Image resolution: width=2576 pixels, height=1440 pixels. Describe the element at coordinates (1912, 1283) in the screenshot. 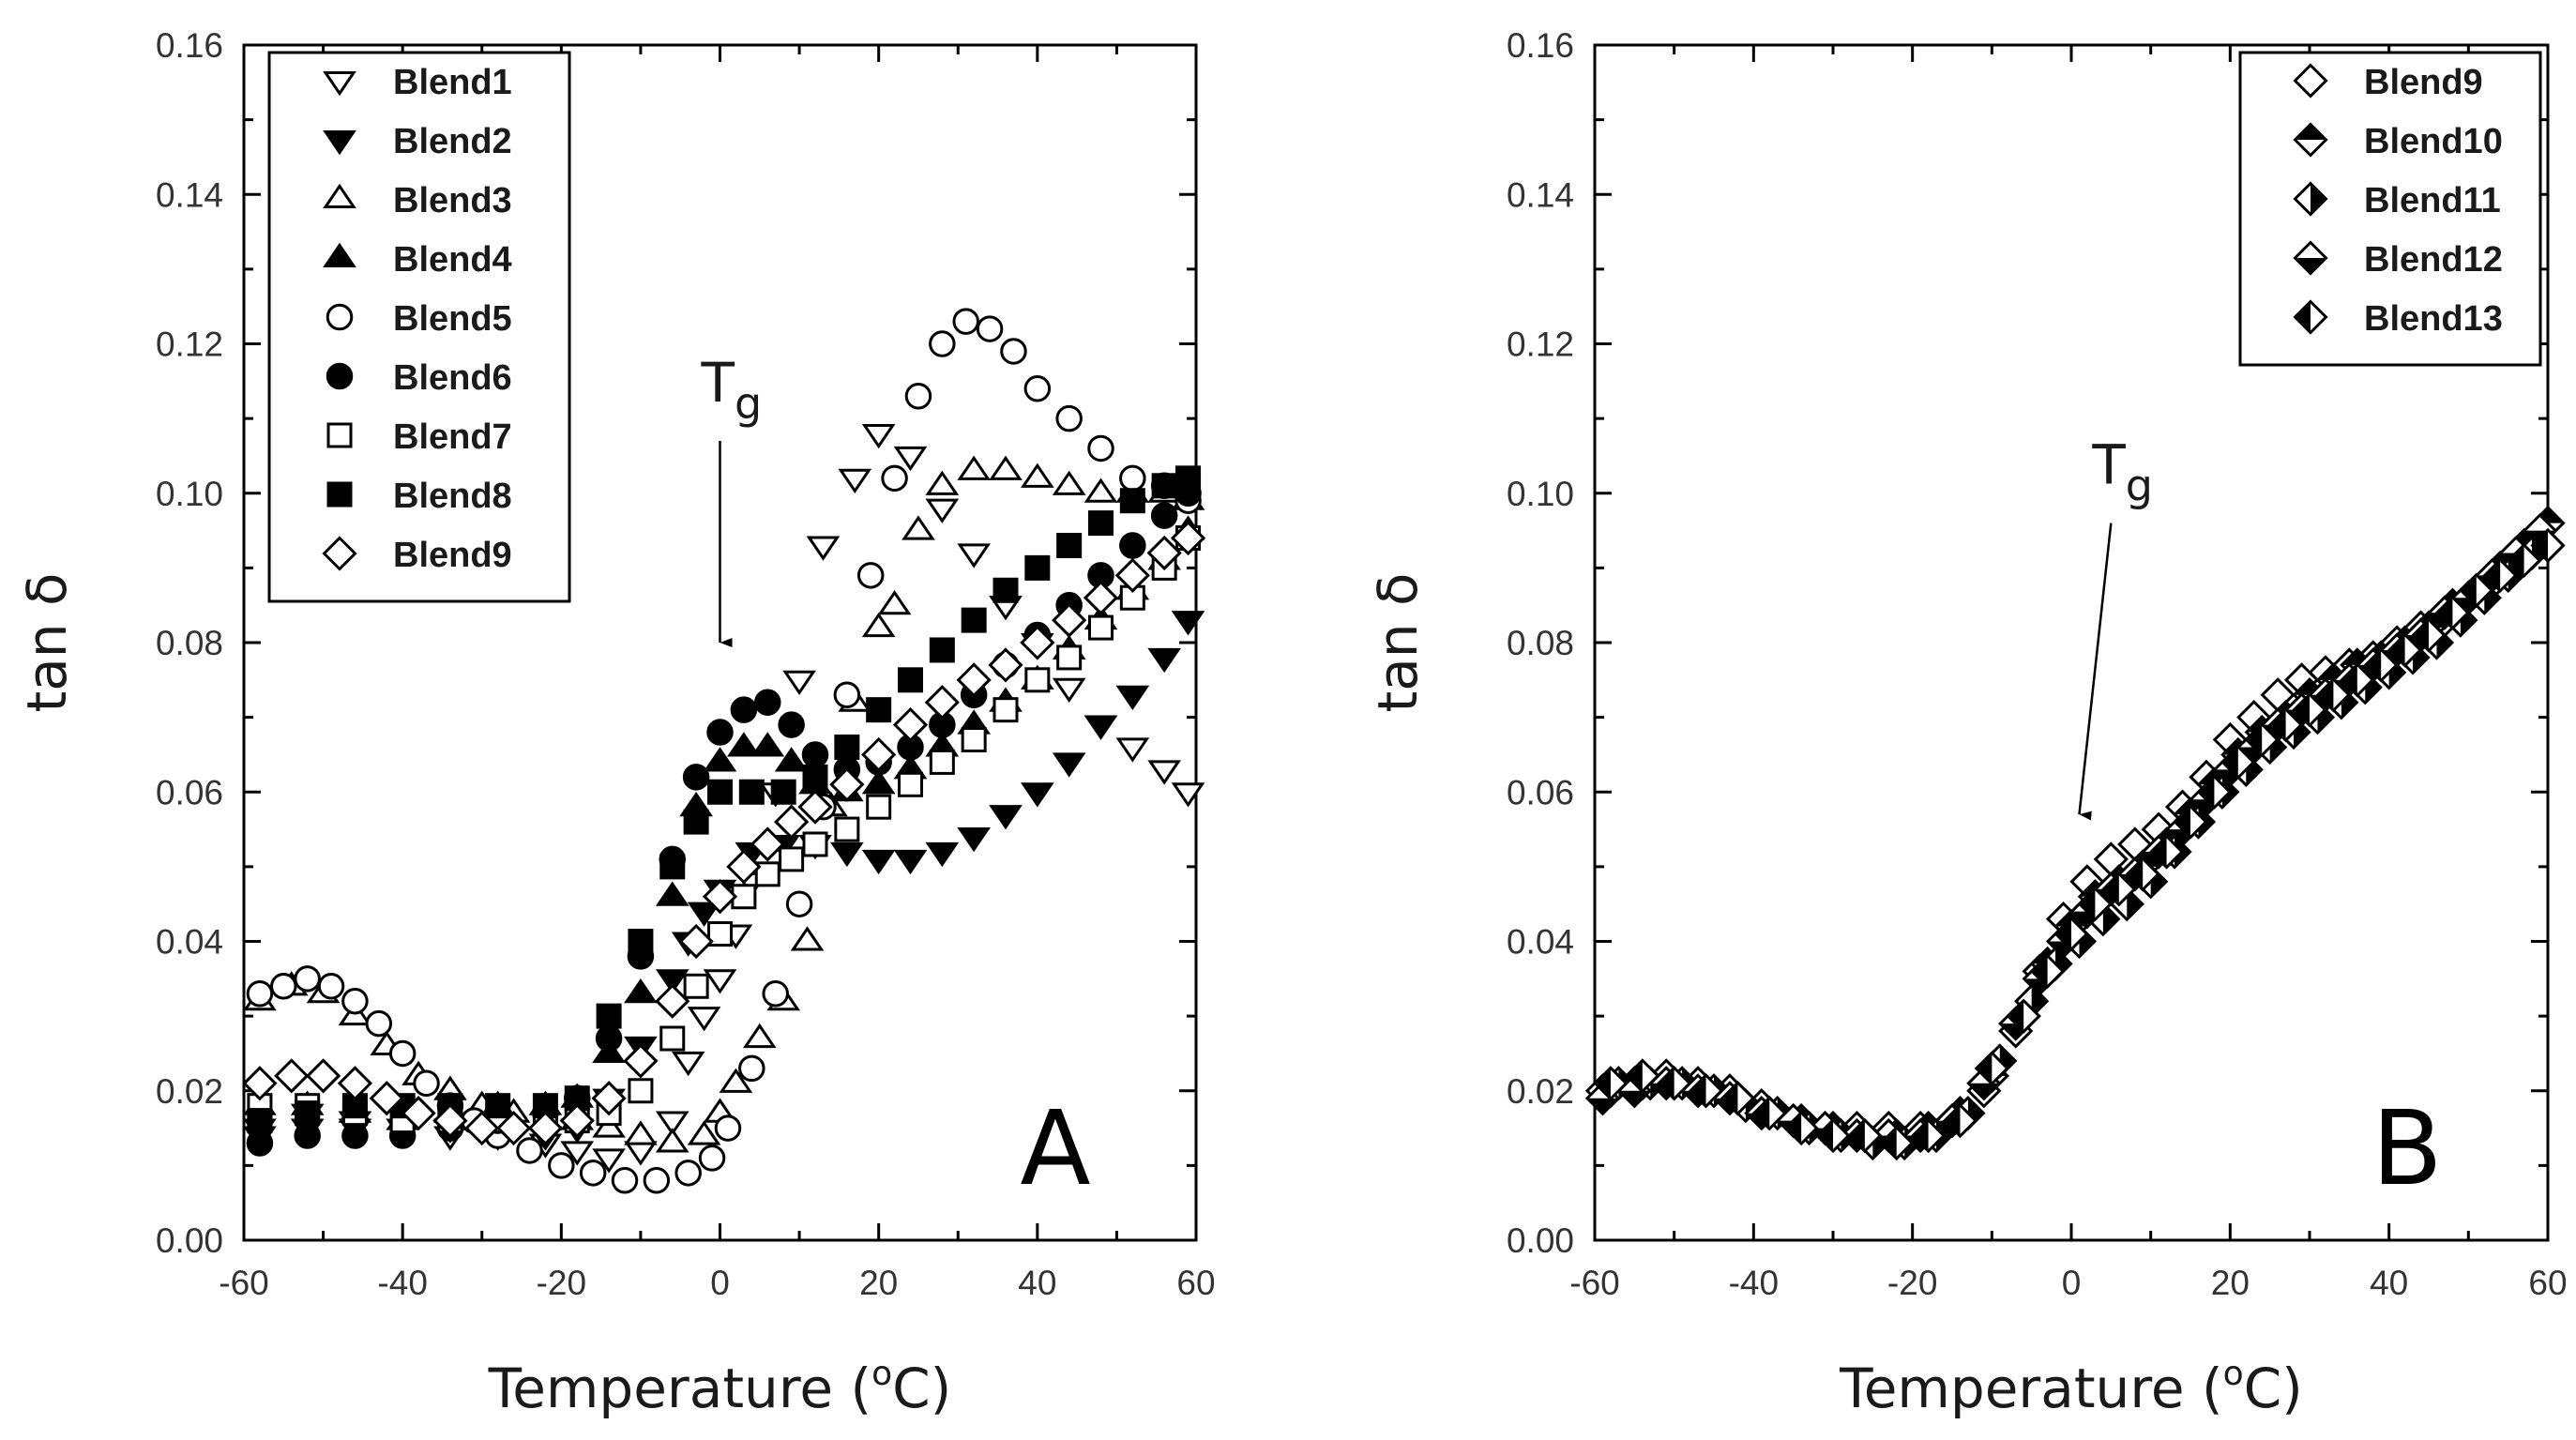

I see `x-tick-label: -20` at that location.